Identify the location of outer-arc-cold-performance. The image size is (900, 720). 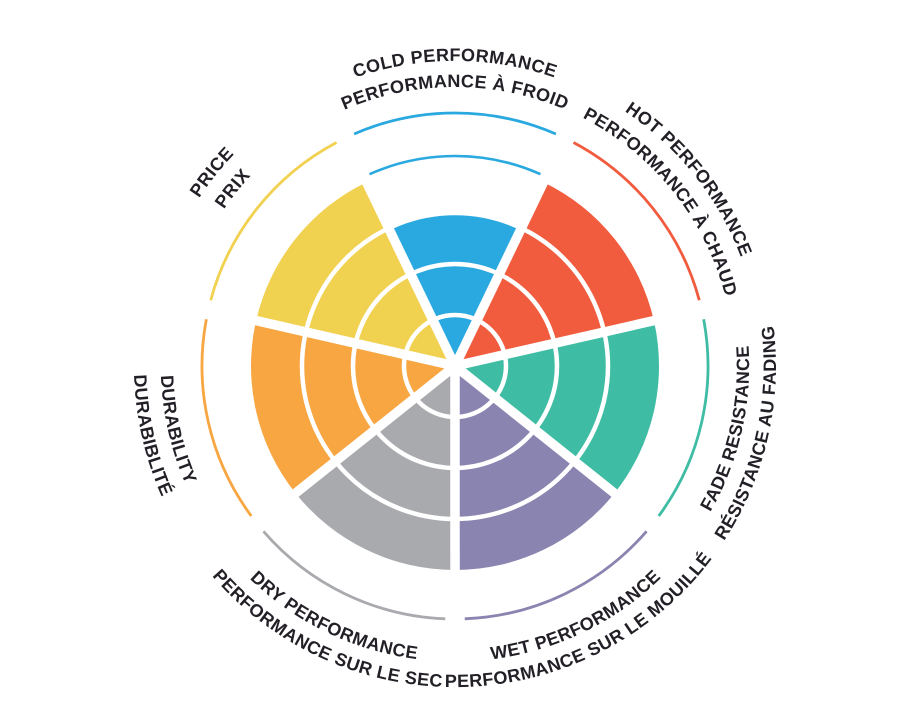
(455, 123).